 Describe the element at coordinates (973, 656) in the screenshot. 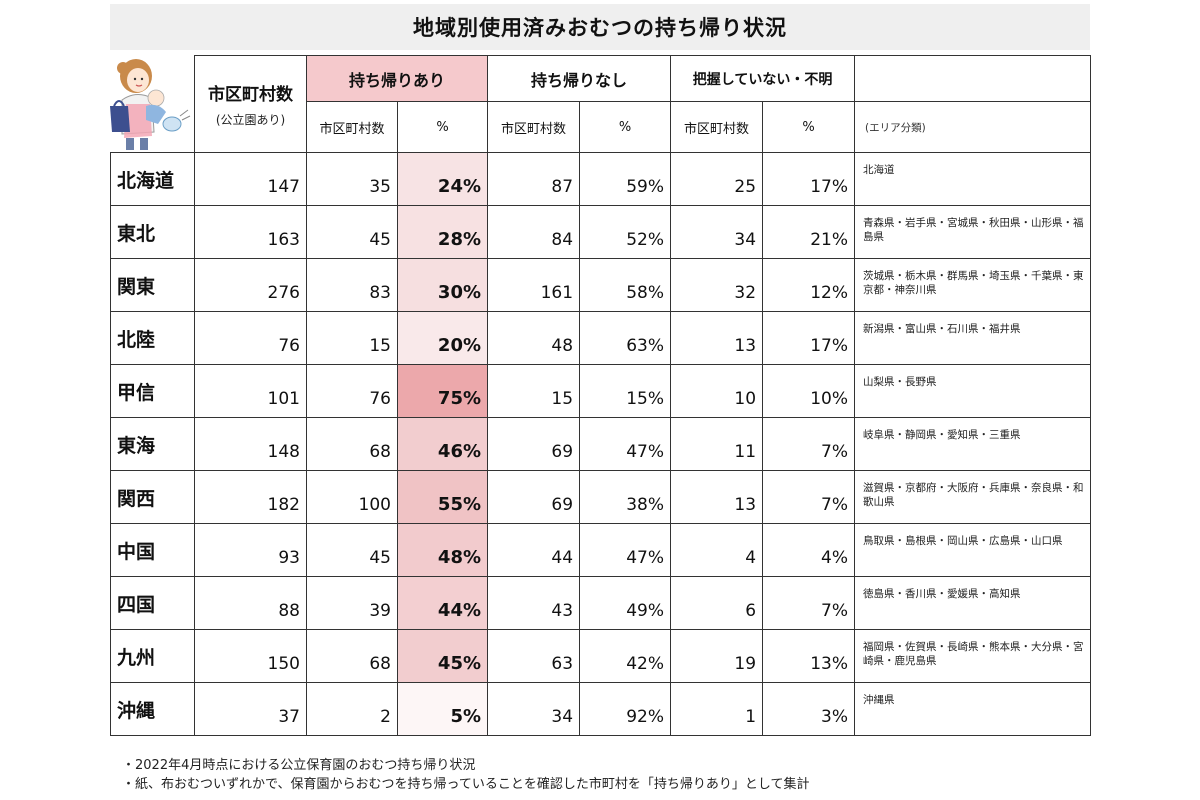

I see `area-cell: 福岡県・佐賀県・長崎県・熊本県・大分県・宮崎県・鹿児島県` at that location.